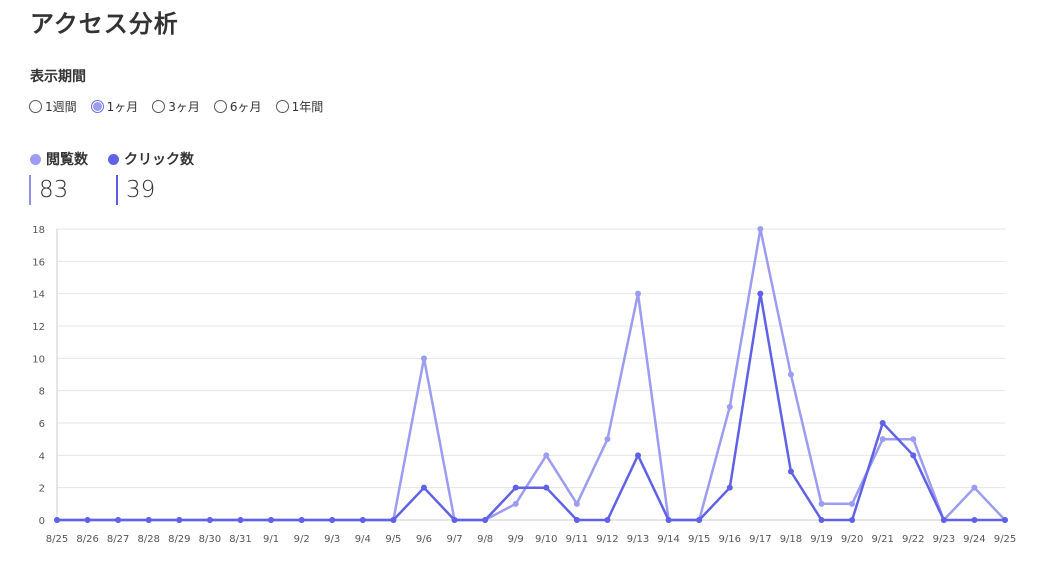 Image resolution: width=1052 pixels, height=565 pixels. Describe the element at coordinates (516, 539) in the screenshot. I see `x-tick-label: 9/9` at that location.